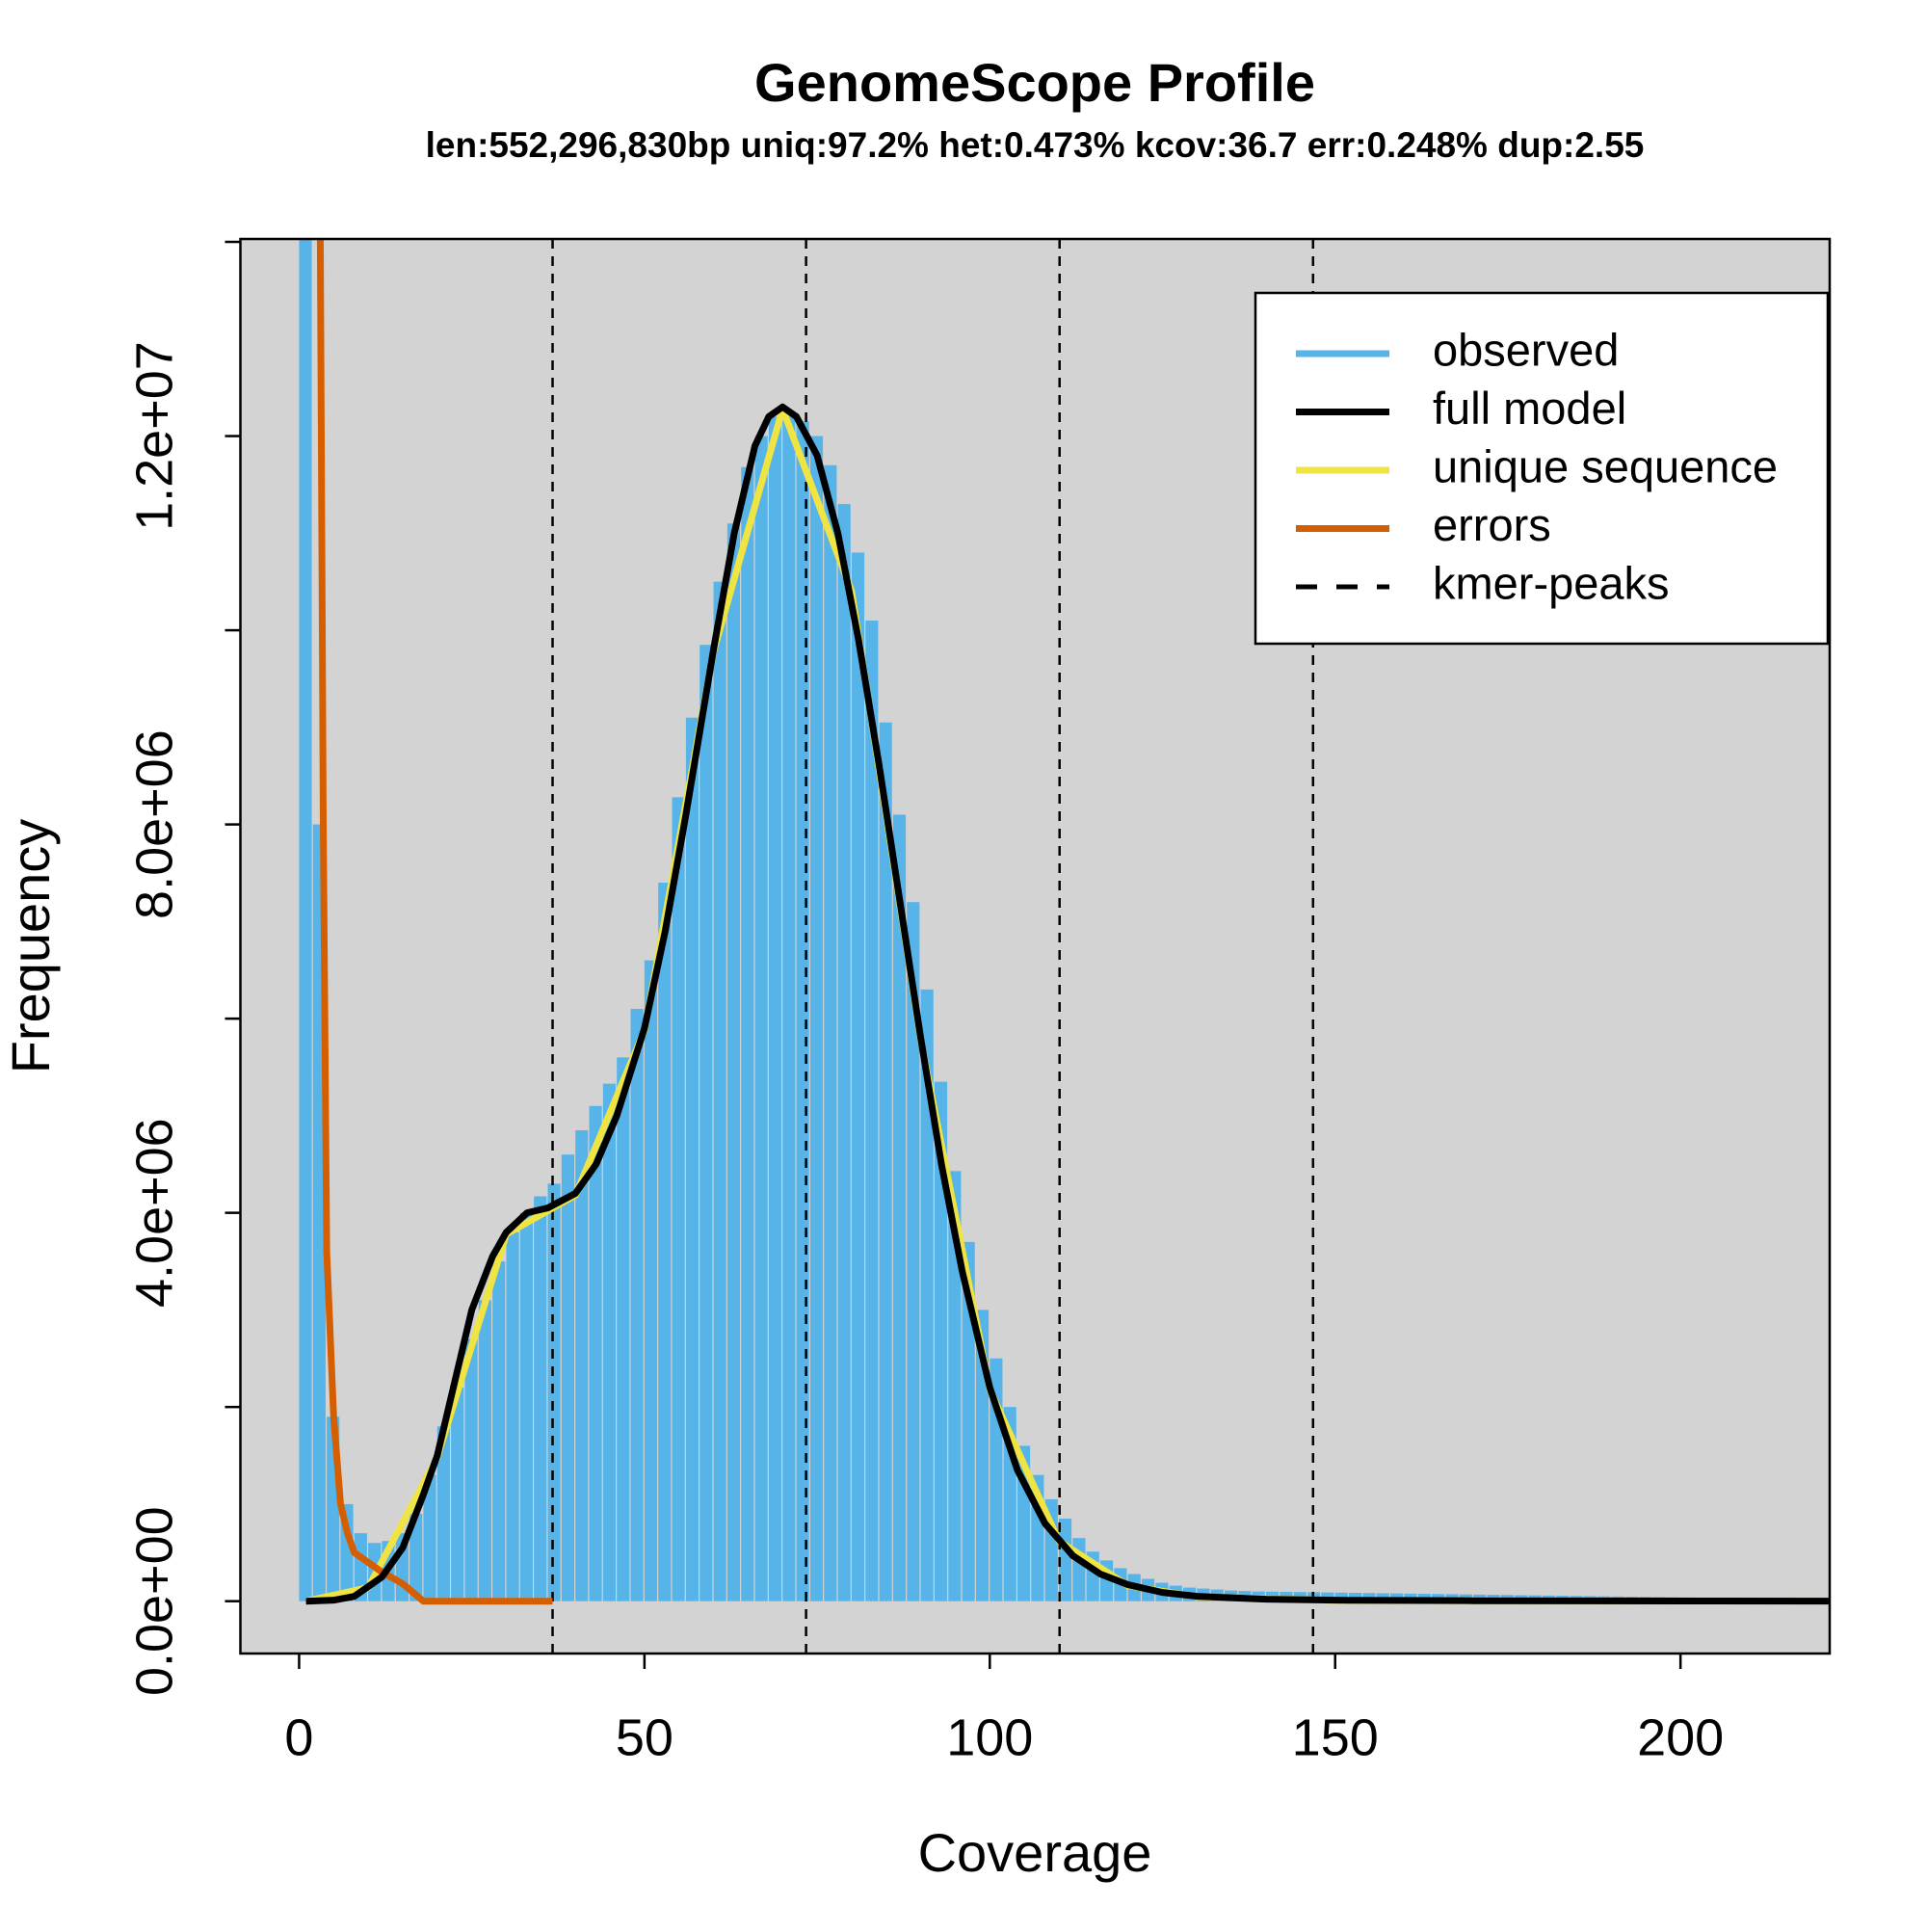 This screenshot has height=1932, width=1927. What do you see at coordinates (1530, 408) in the screenshot?
I see `legend-label: full model` at bounding box center [1530, 408].